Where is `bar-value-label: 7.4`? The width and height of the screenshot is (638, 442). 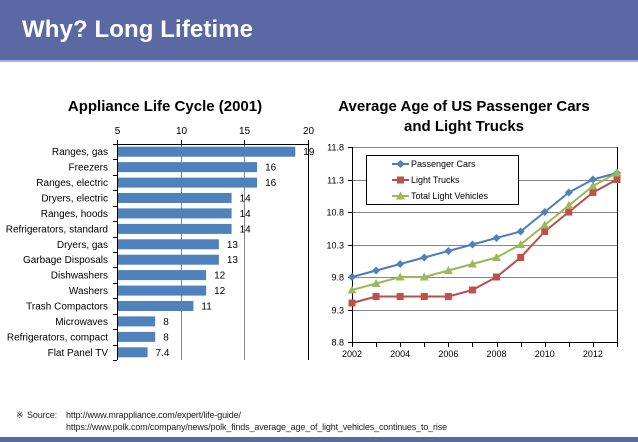 bar-value-label: 7.4 is located at coordinates (163, 353).